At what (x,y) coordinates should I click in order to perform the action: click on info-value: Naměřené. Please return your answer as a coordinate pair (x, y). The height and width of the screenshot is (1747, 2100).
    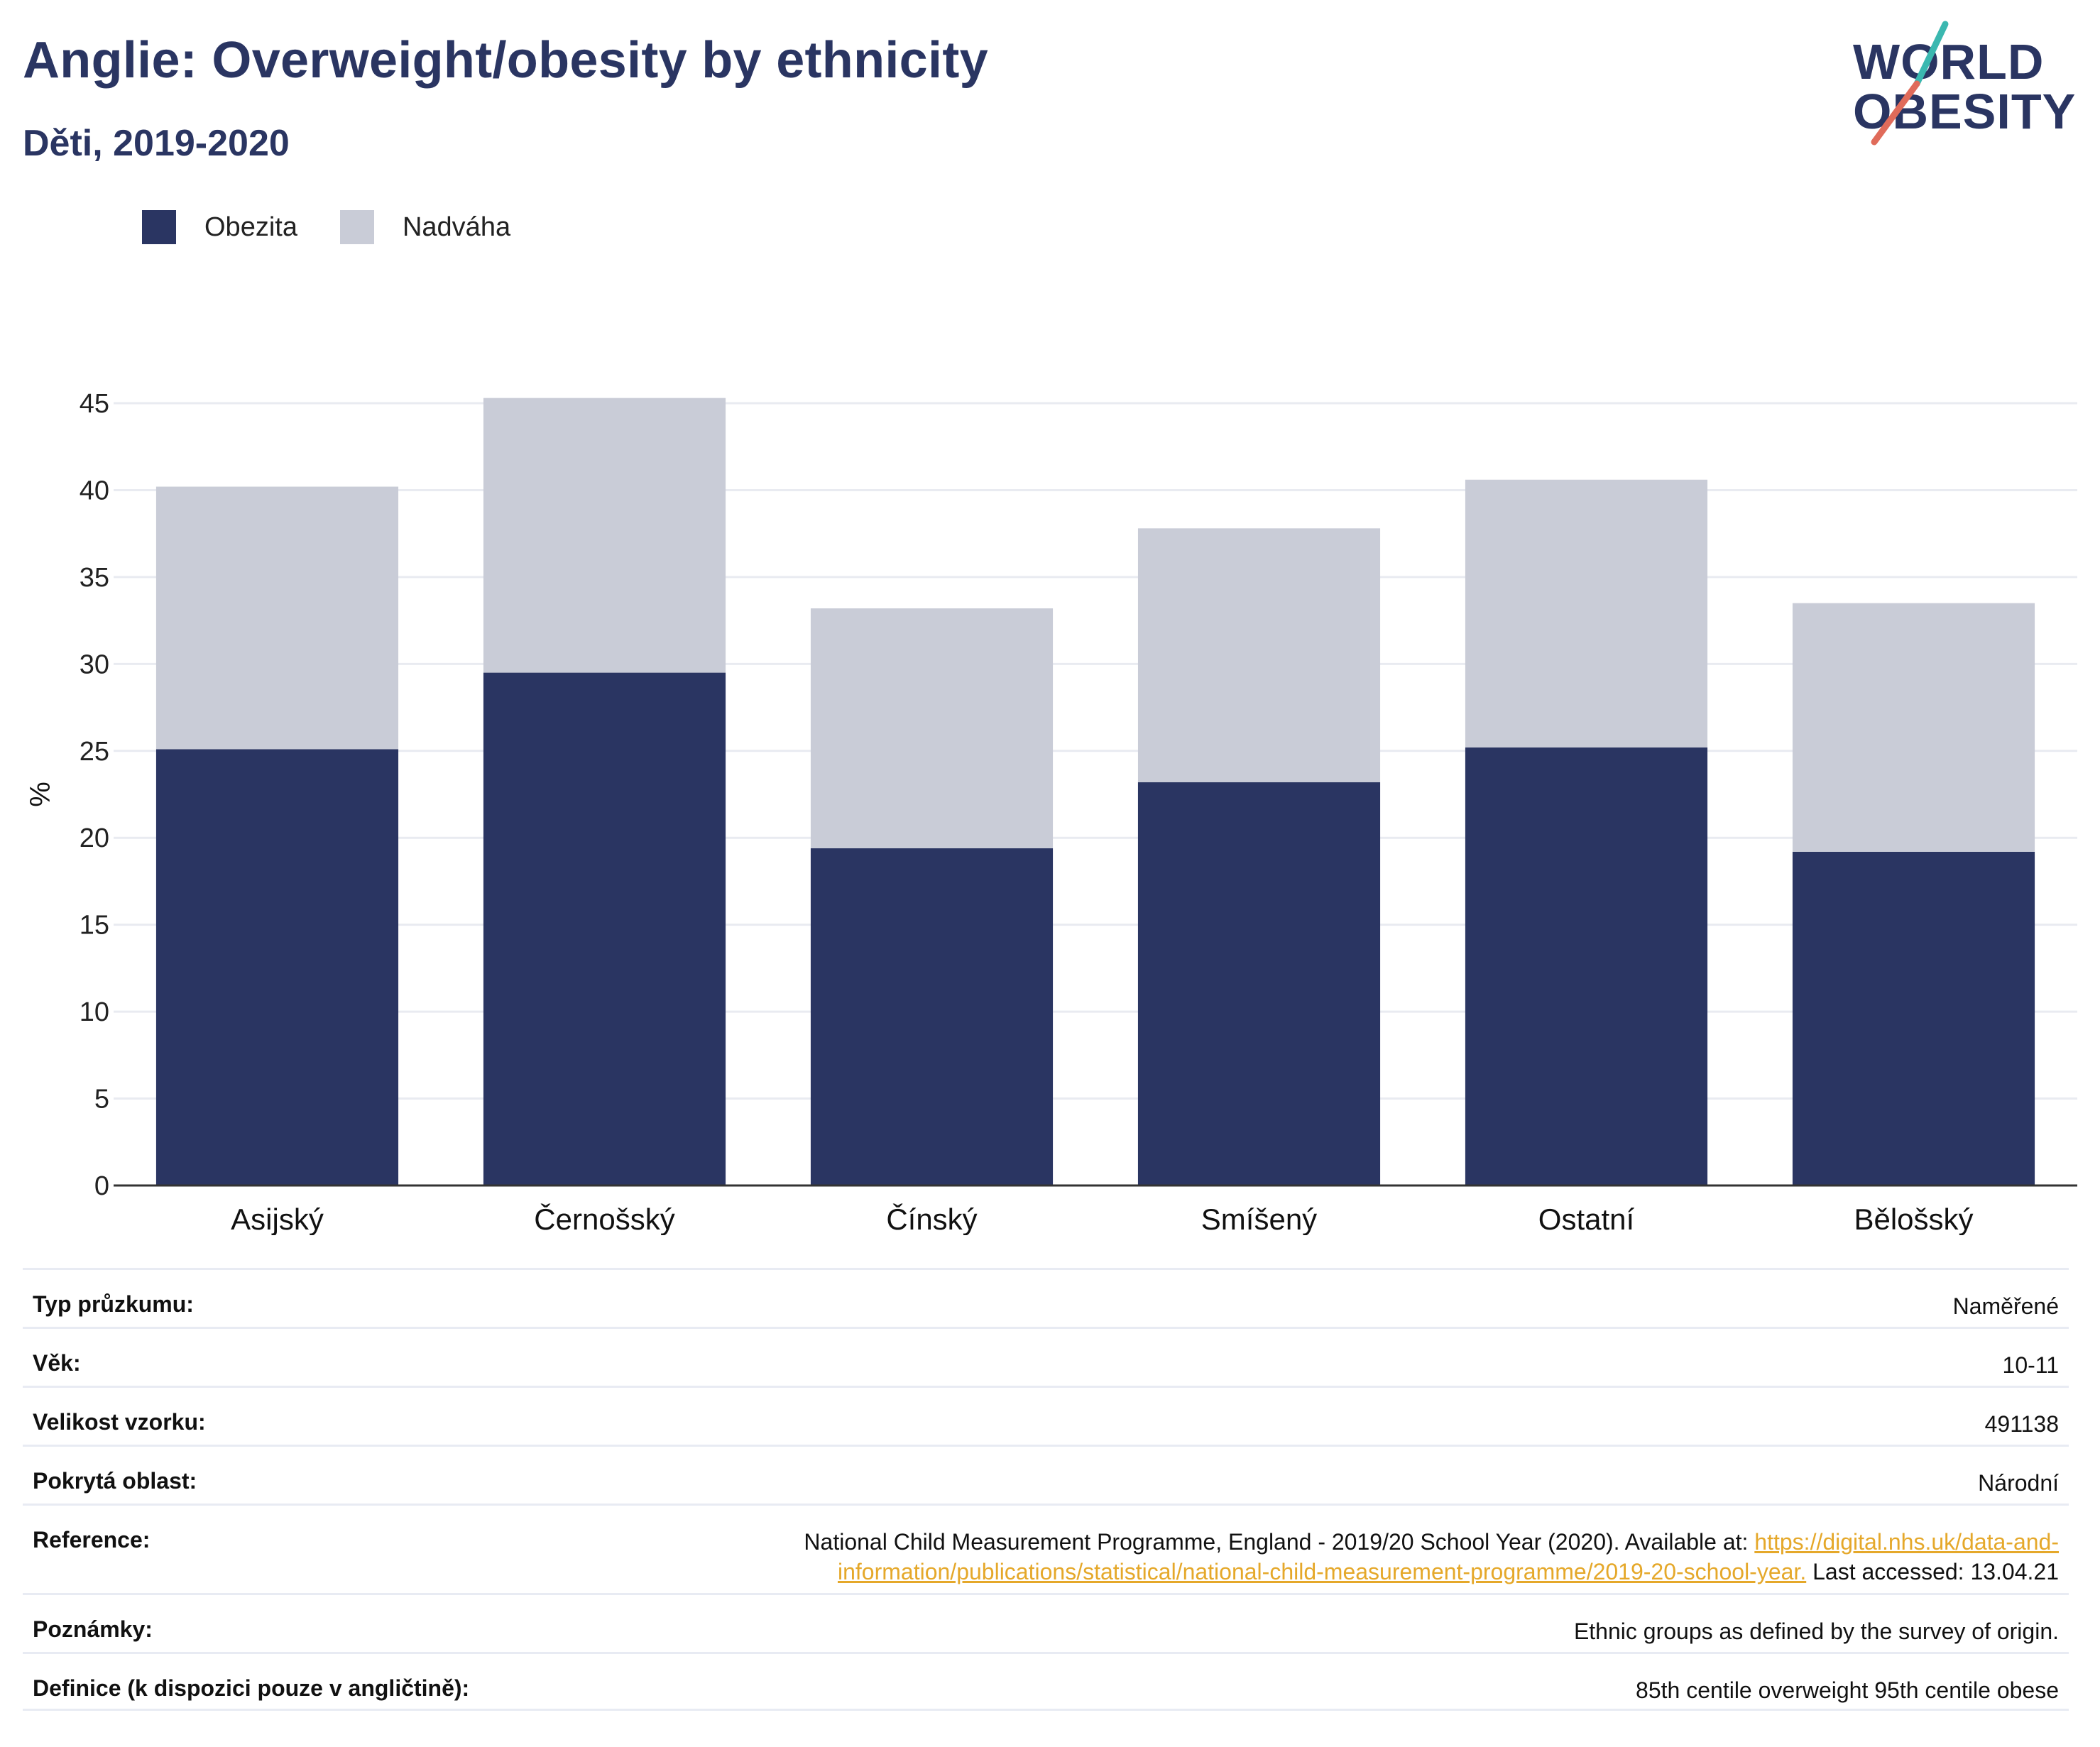
    Looking at the image, I should click on (2005, 1306).